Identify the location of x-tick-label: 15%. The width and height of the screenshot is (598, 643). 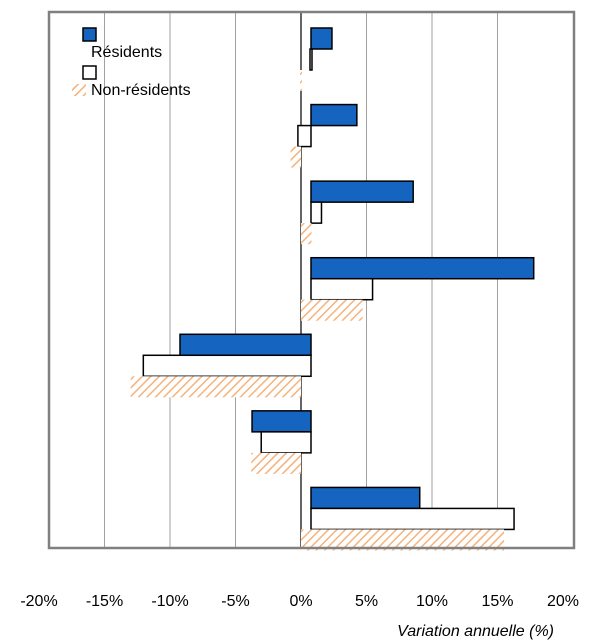
(497, 601).